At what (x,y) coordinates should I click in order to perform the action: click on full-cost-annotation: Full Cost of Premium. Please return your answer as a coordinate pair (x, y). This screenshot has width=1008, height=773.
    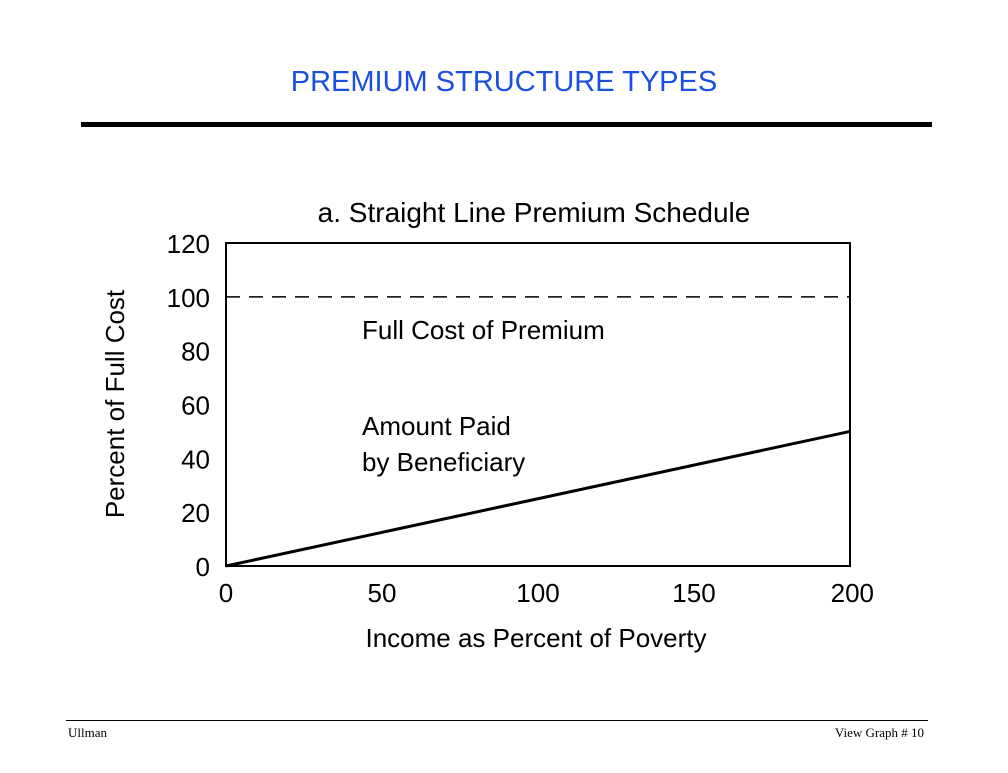
    Looking at the image, I should click on (483, 330).